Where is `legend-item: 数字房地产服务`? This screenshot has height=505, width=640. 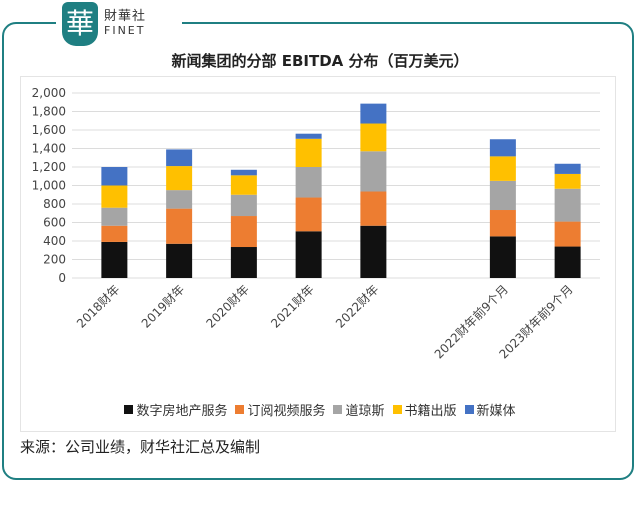
legend-item: 数字房地产服务 is located at coordinates (175, 409).